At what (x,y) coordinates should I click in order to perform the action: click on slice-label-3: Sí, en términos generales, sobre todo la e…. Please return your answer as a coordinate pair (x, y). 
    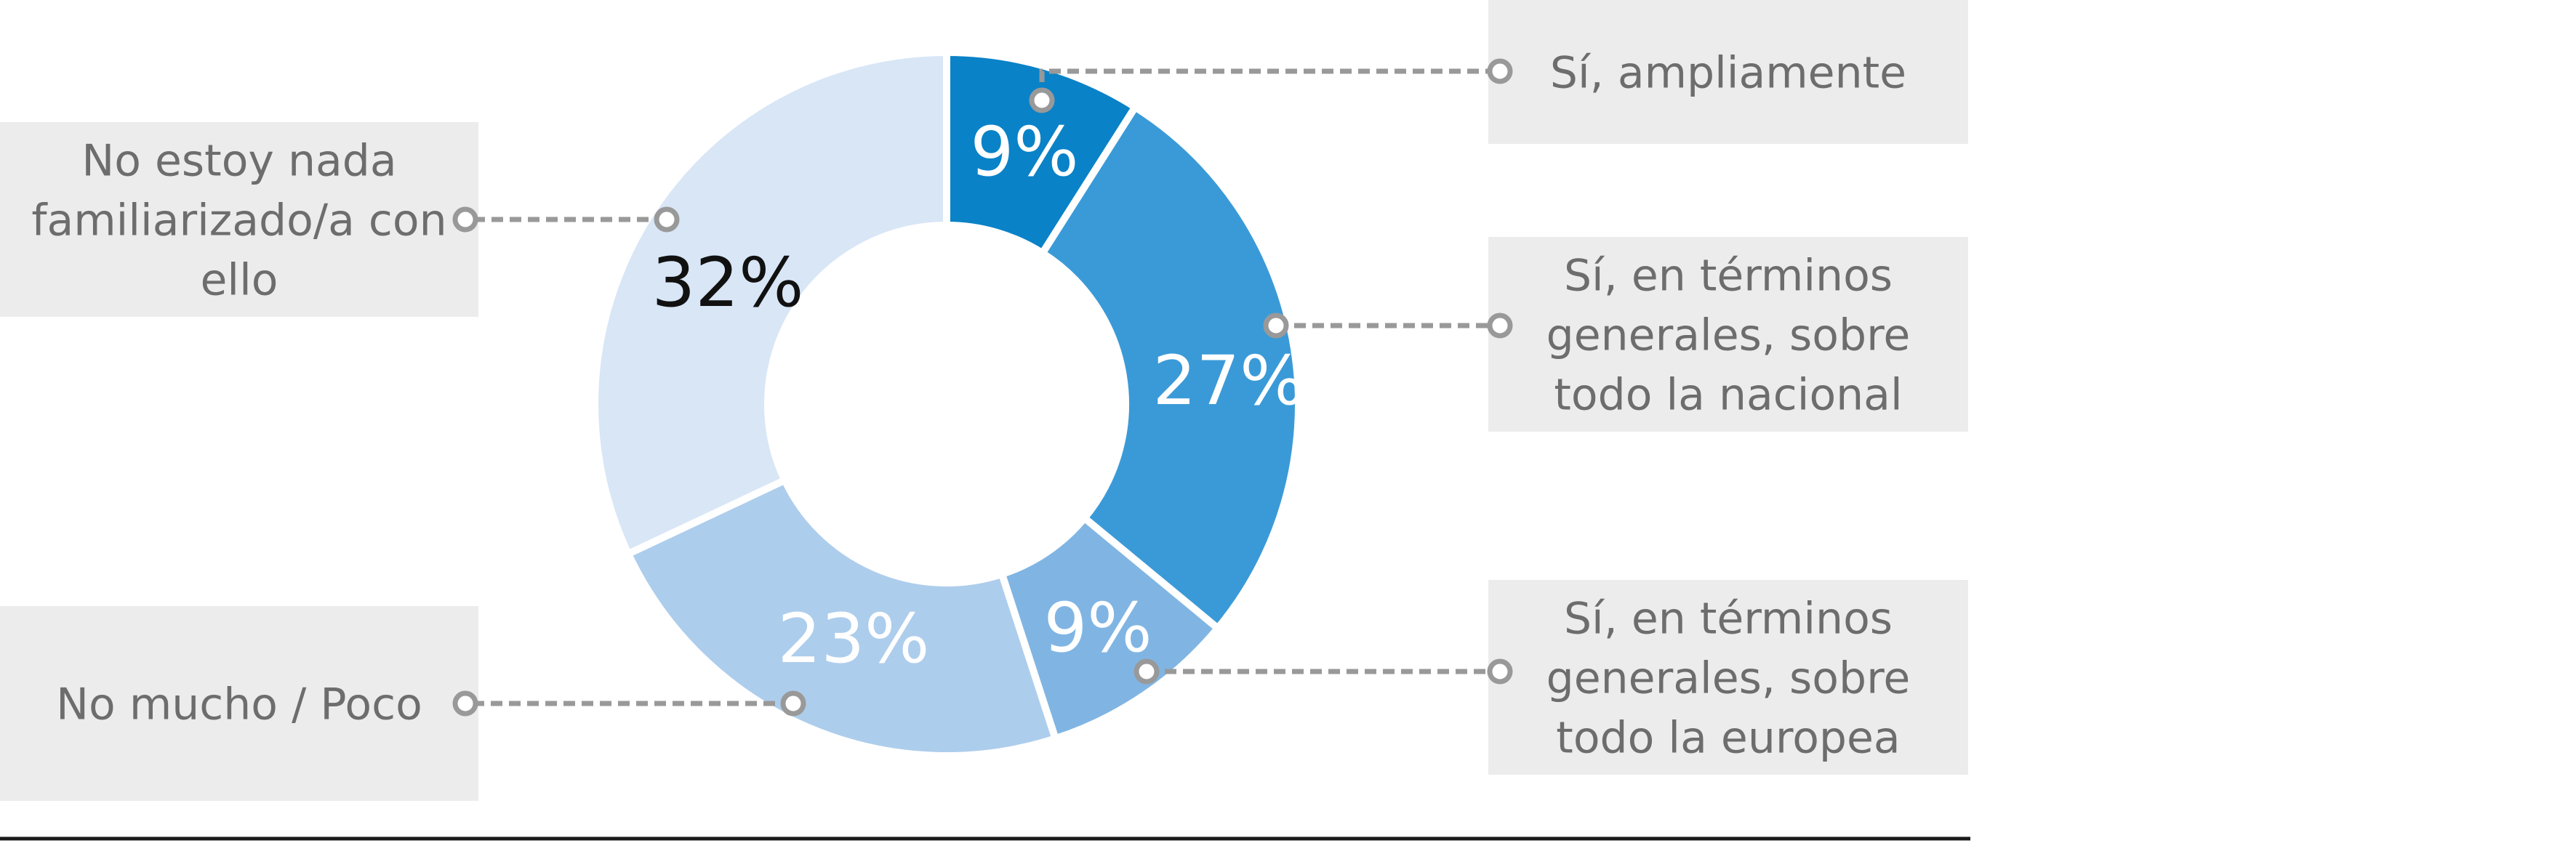
    Looking at the image, I should click on (1728, 679).